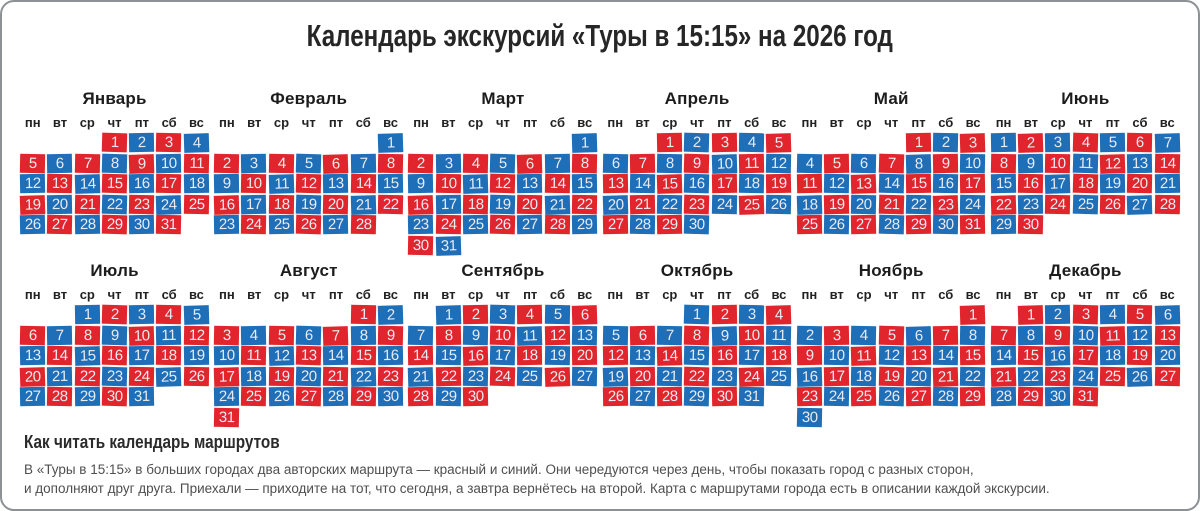  Describe the element at coordinates (1030, 143) in the screenshot. I see `day-cell-june-2: 2` at that location.